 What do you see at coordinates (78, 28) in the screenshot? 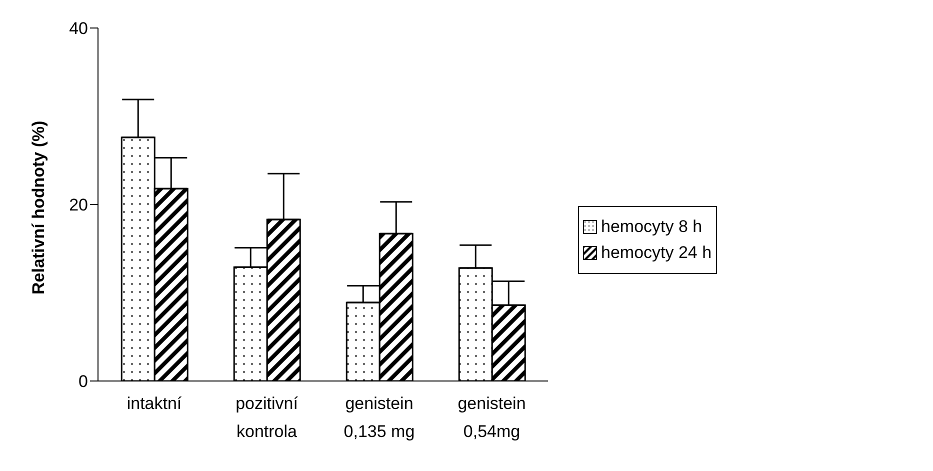
I see `y-tick-label: 40` at bounding box center [78, 28].